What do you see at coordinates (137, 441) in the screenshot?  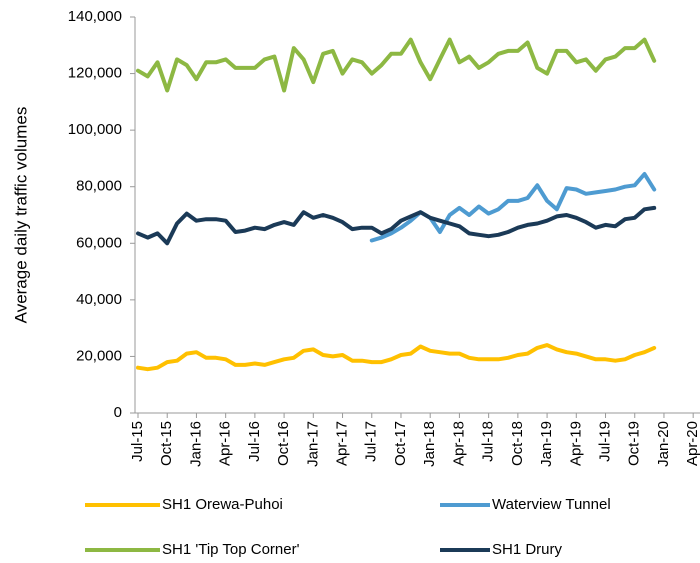 I see `x-tick-label: Jul-15` at bounding box center [137, 441].